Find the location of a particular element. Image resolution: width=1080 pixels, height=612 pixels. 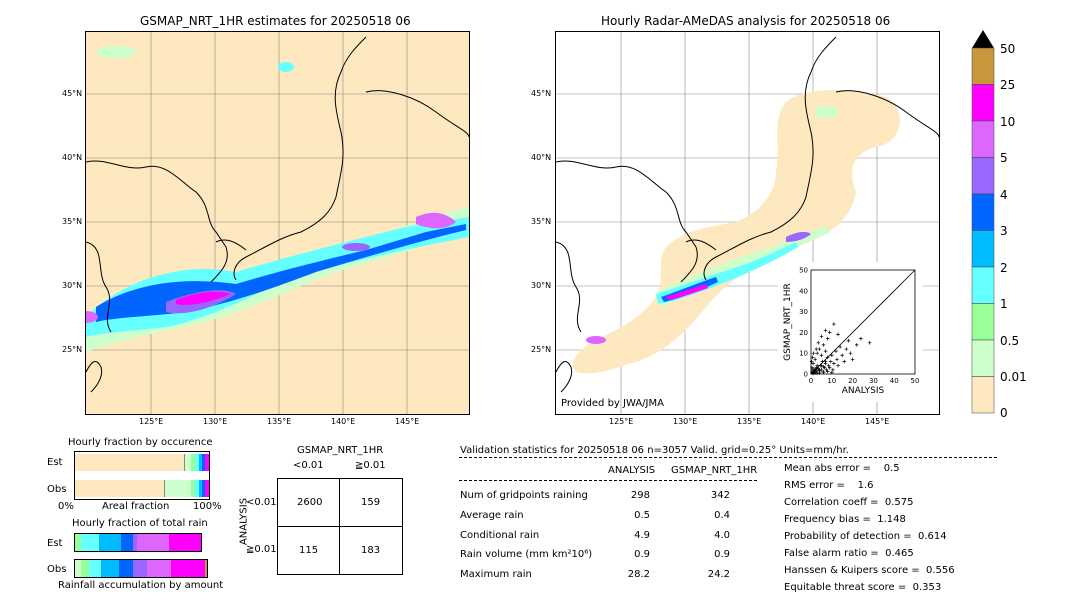

occurrence-axis-left: 0% is located at coordinates (66, 506).